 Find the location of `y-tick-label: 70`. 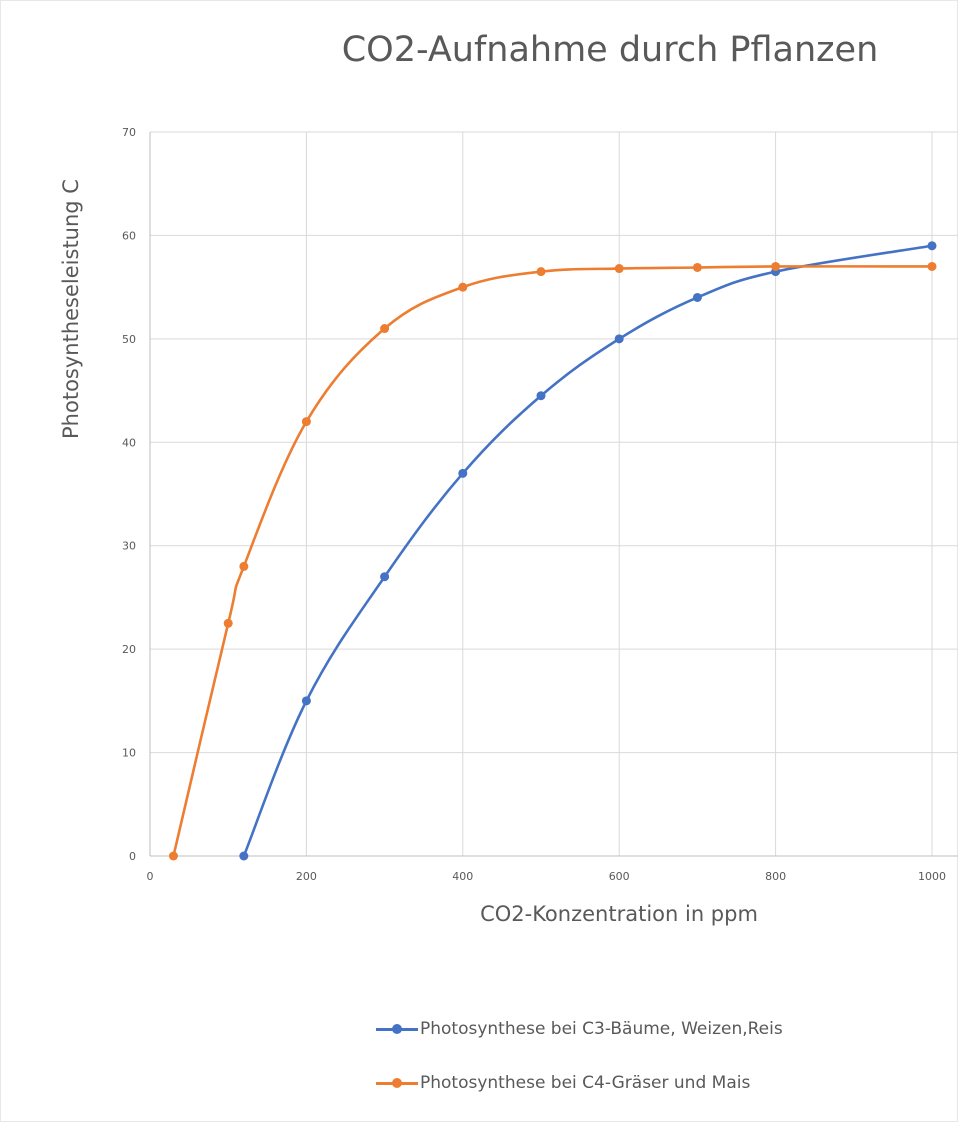

y-tick-label: 70 is located at coordinates (129, 132).